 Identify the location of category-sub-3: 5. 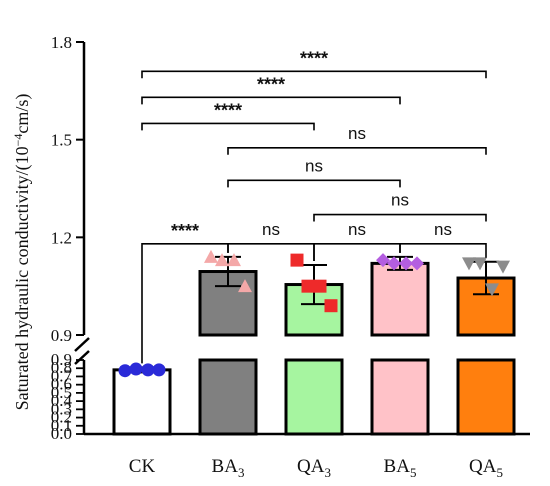
(413, 472).